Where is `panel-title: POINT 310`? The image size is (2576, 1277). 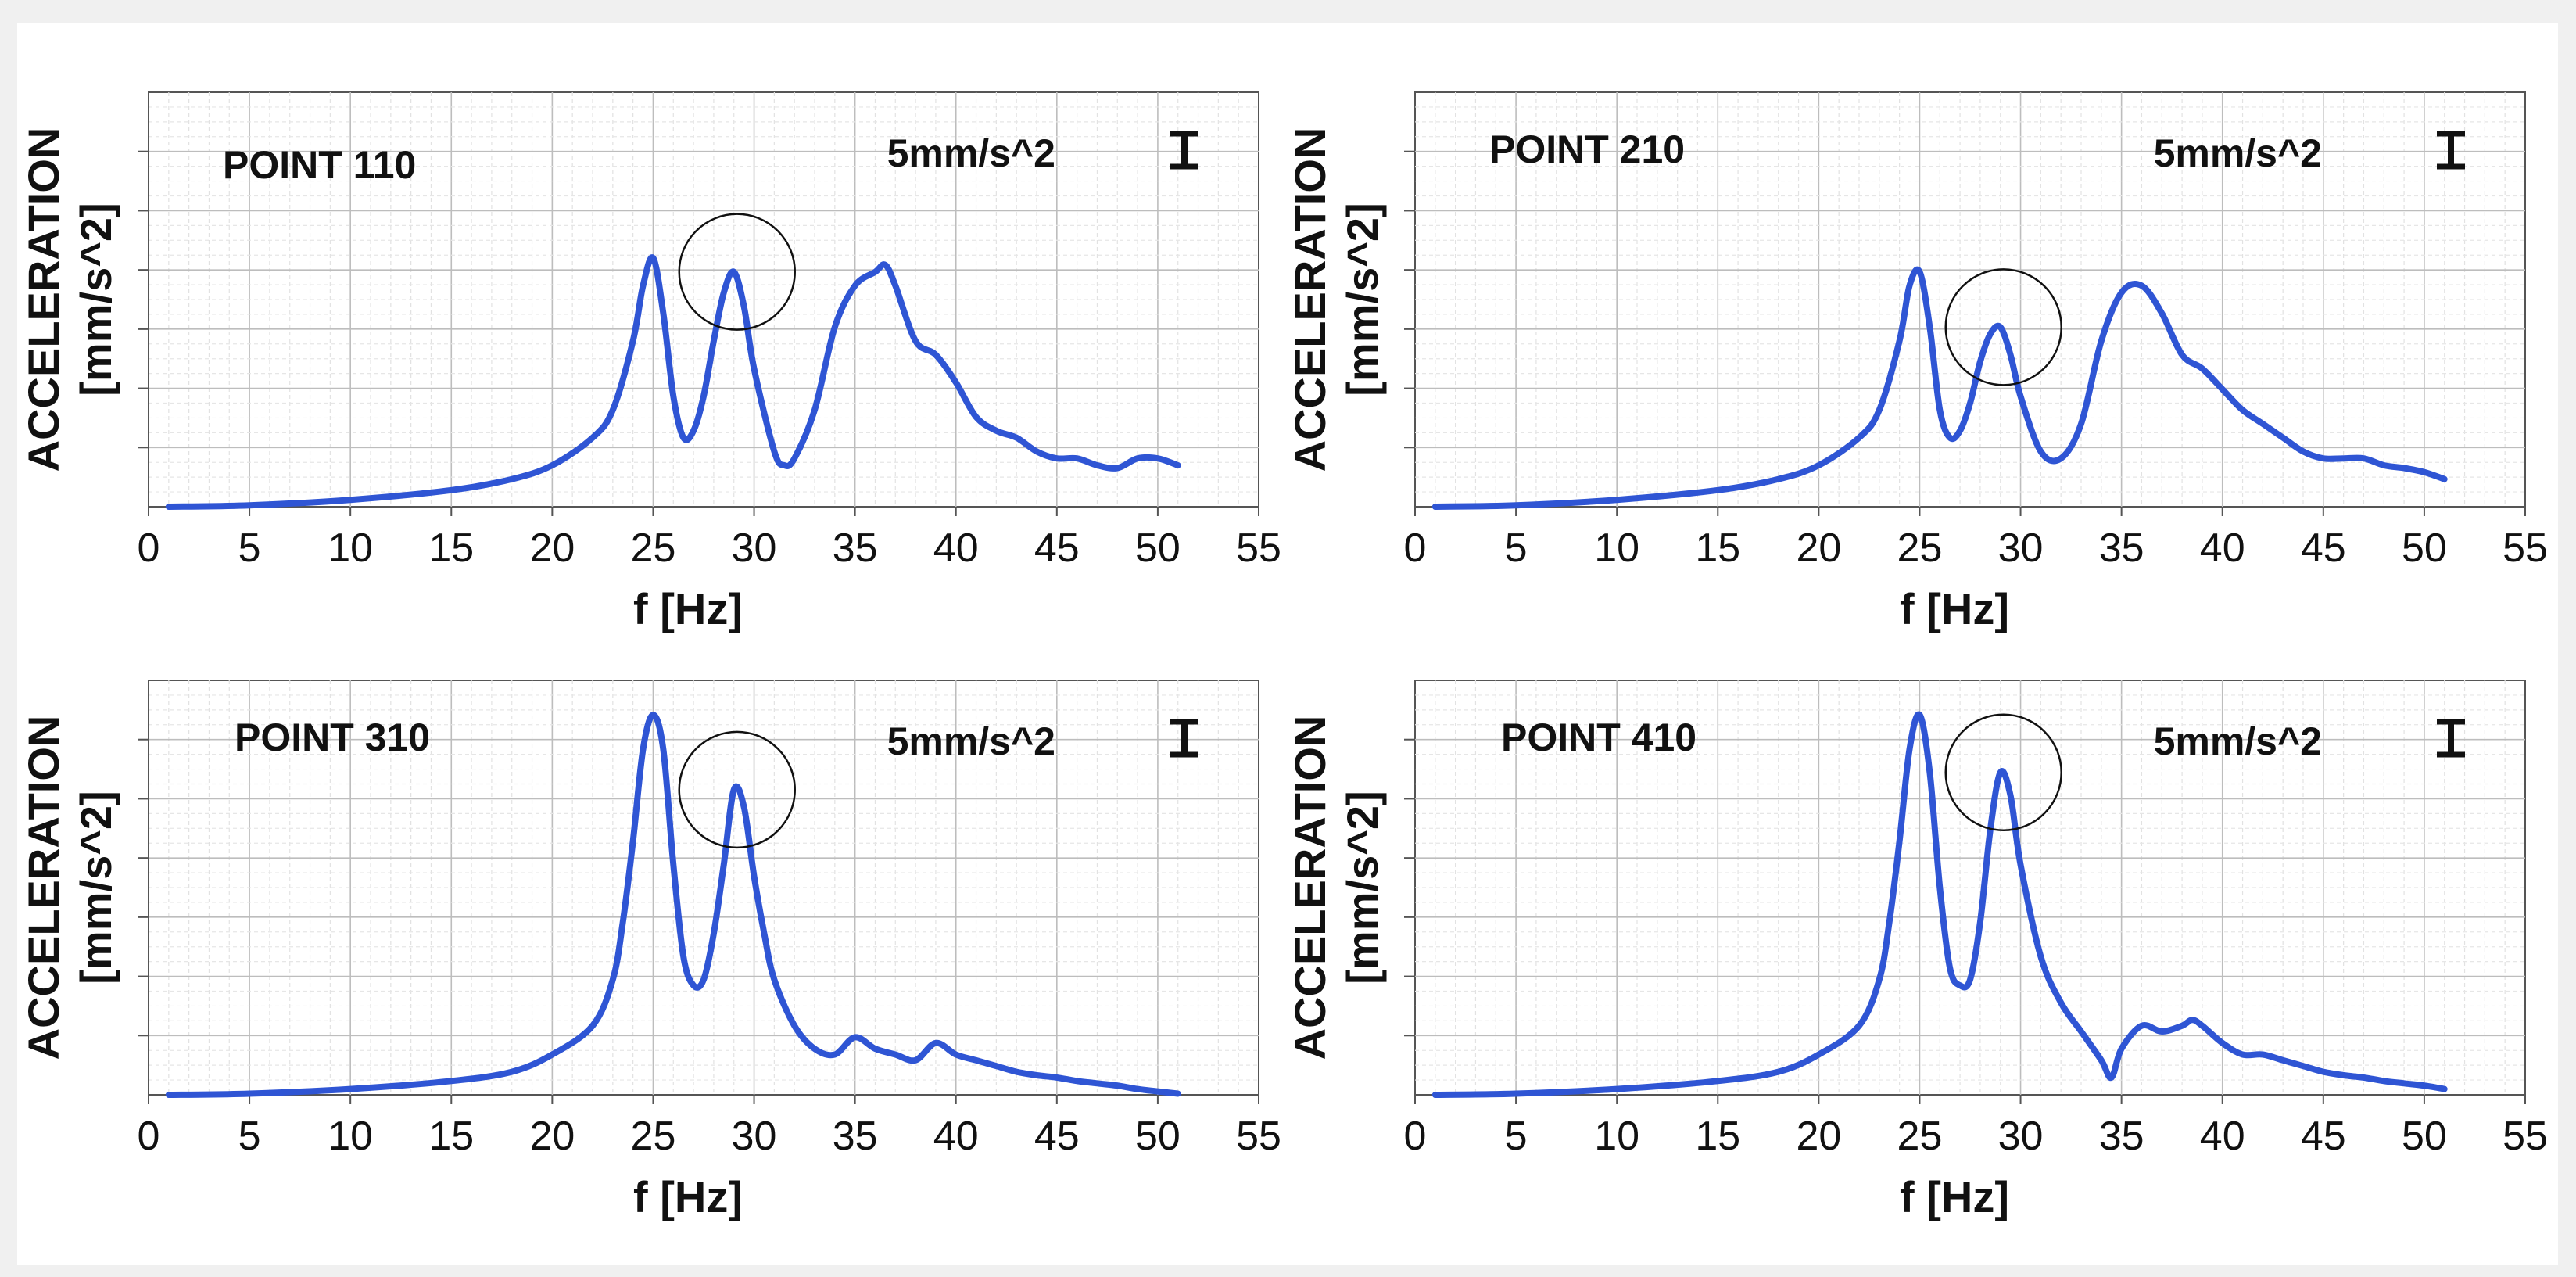
panel-title: POINT 310 is located at coordinates (332, 737).